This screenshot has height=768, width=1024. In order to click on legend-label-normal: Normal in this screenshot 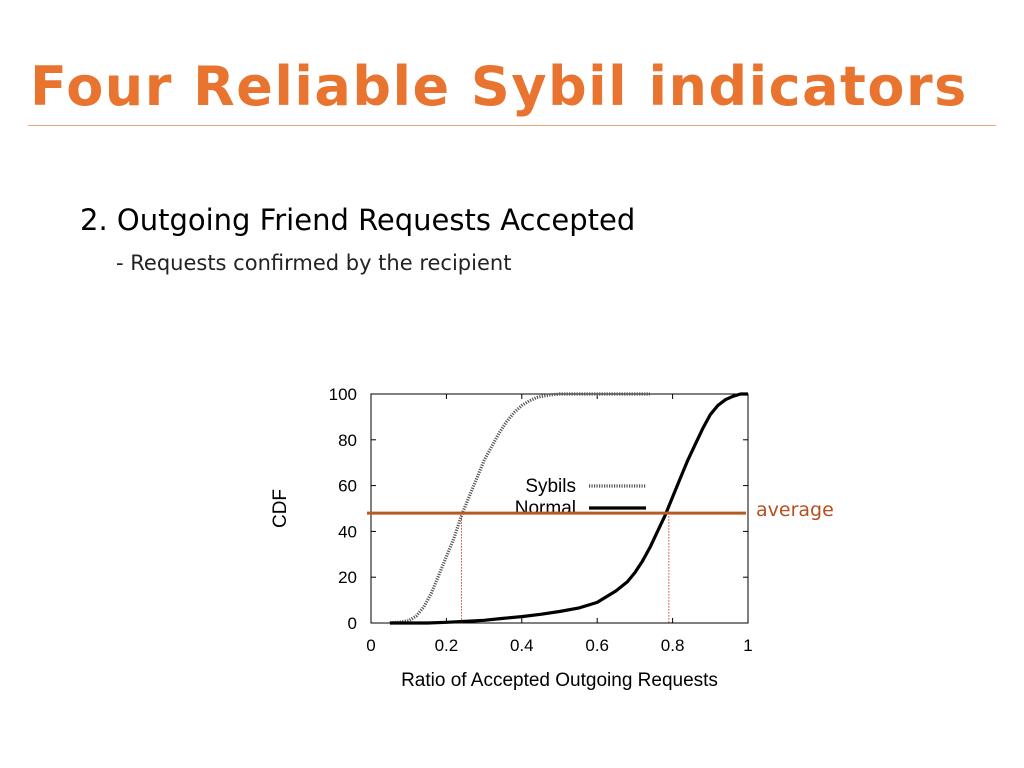, I will do `click(545, 508)`.